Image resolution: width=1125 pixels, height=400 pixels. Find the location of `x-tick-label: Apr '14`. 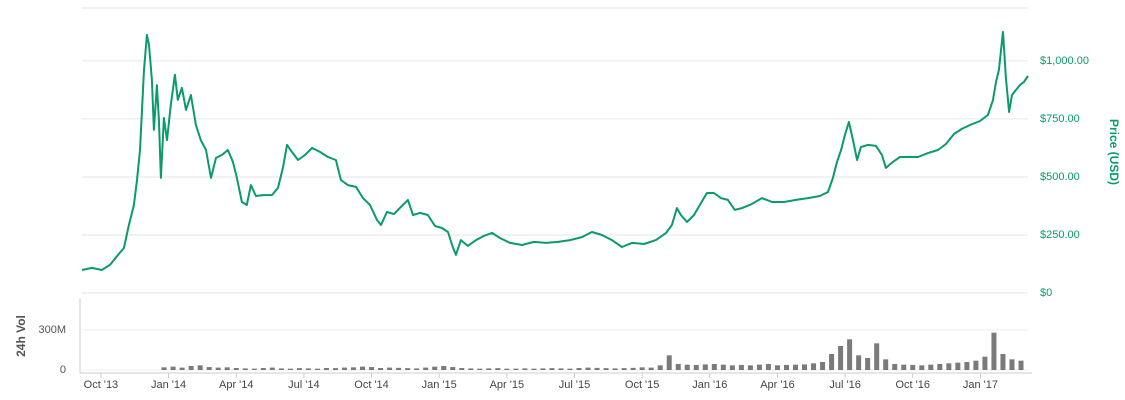

x-tick-label: Apr '14 is located at coordinates (236, 385).